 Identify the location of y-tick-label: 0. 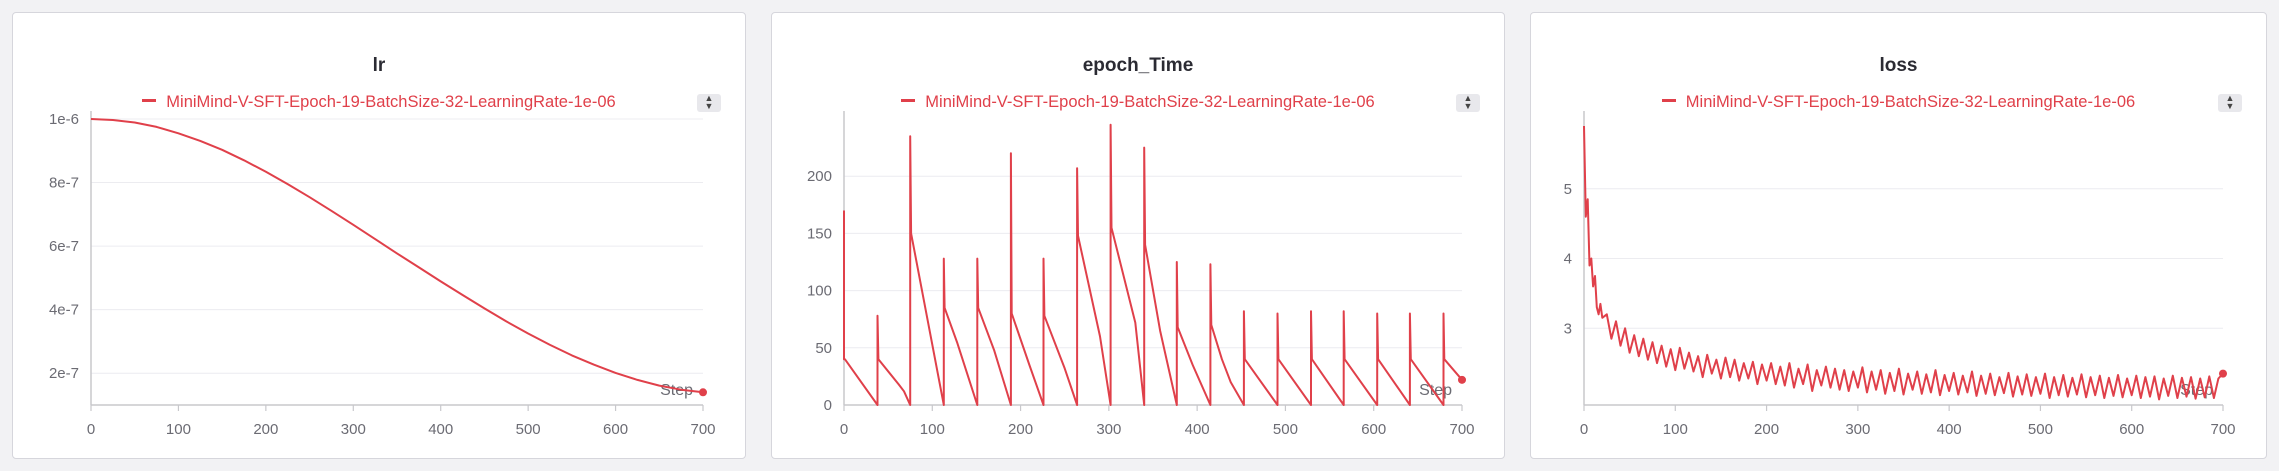
(828, 405).